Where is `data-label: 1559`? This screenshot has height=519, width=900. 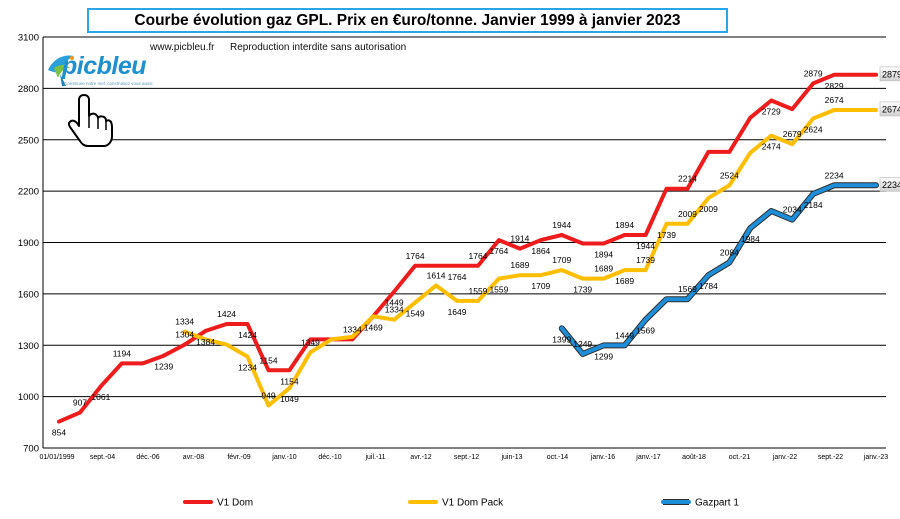
data-label: 1559 is located at coordinates (498, 290).